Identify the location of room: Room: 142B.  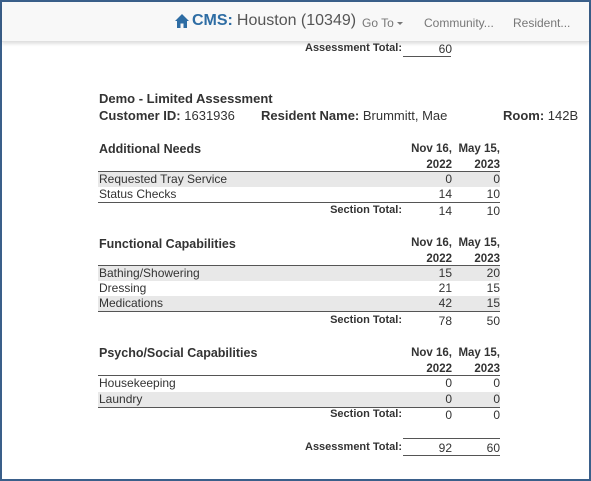
(540, 115).